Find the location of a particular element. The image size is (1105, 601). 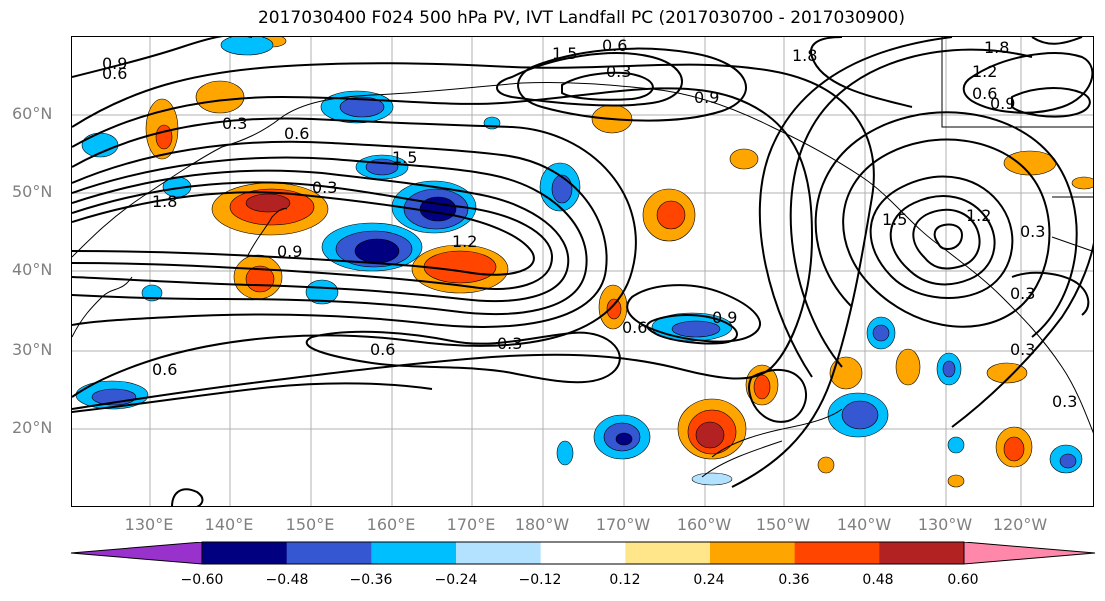

lon-label-150w: 150°W is located at coordinates (783, 524).